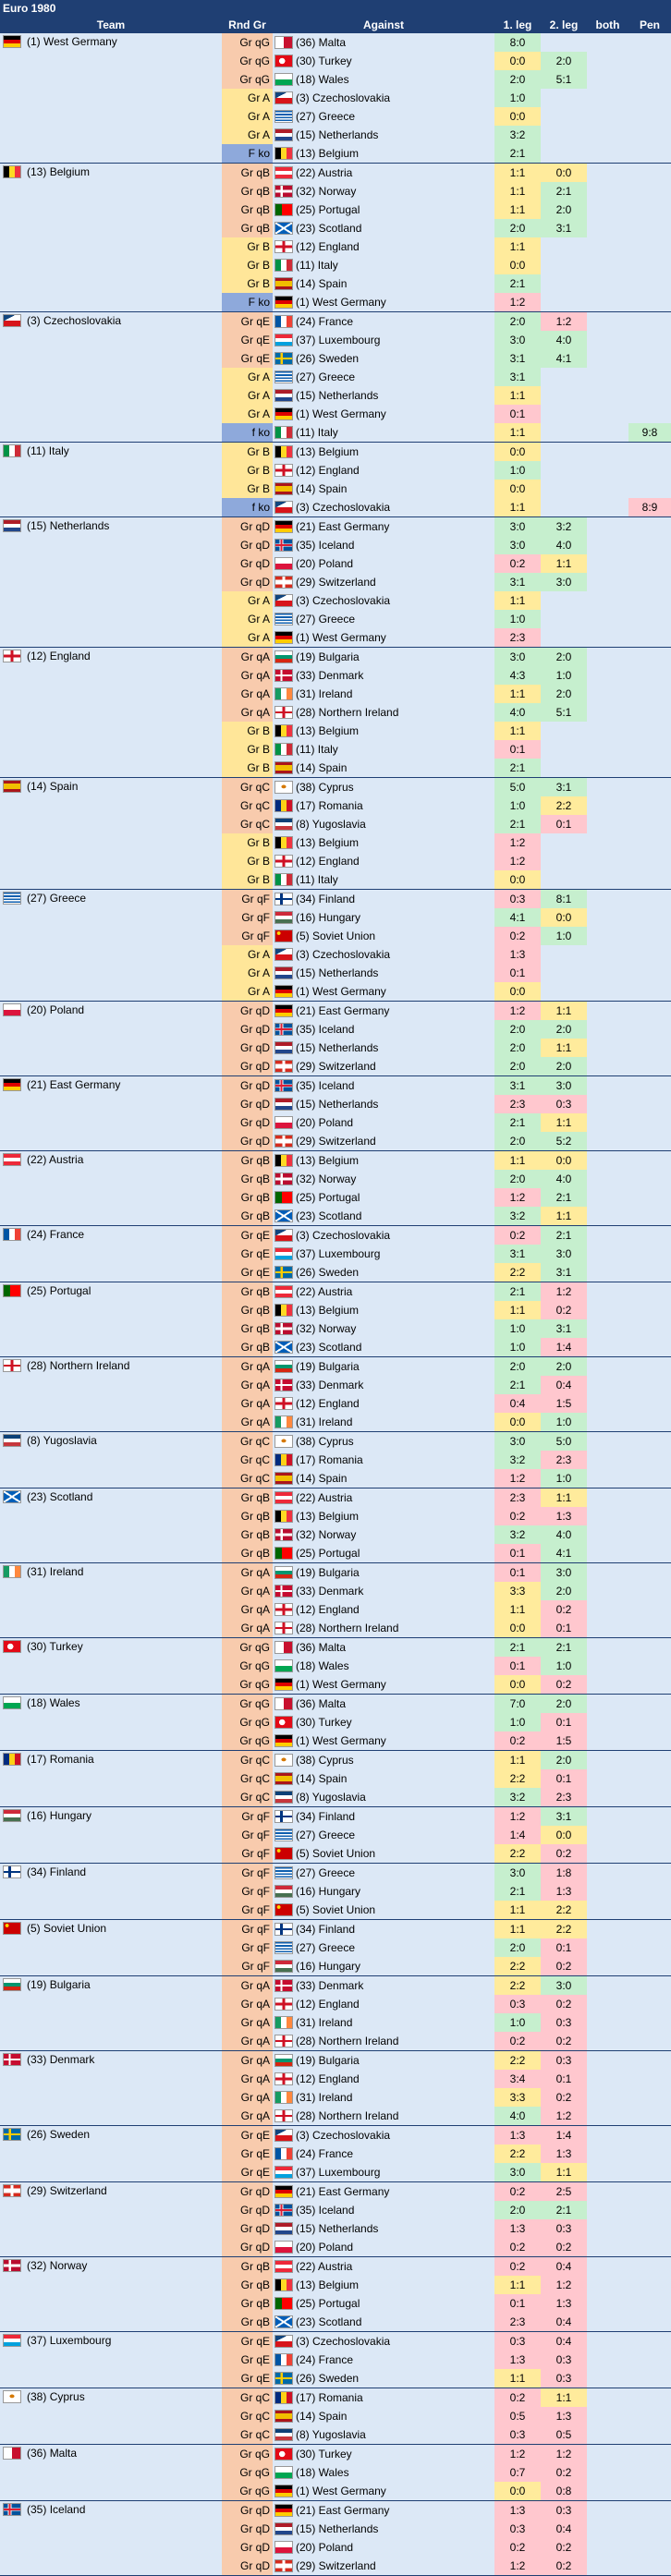 The height and width of the screenshot is (2576, 671). I want to click on opponent-name: (26) Sweden, so click(328, 358).